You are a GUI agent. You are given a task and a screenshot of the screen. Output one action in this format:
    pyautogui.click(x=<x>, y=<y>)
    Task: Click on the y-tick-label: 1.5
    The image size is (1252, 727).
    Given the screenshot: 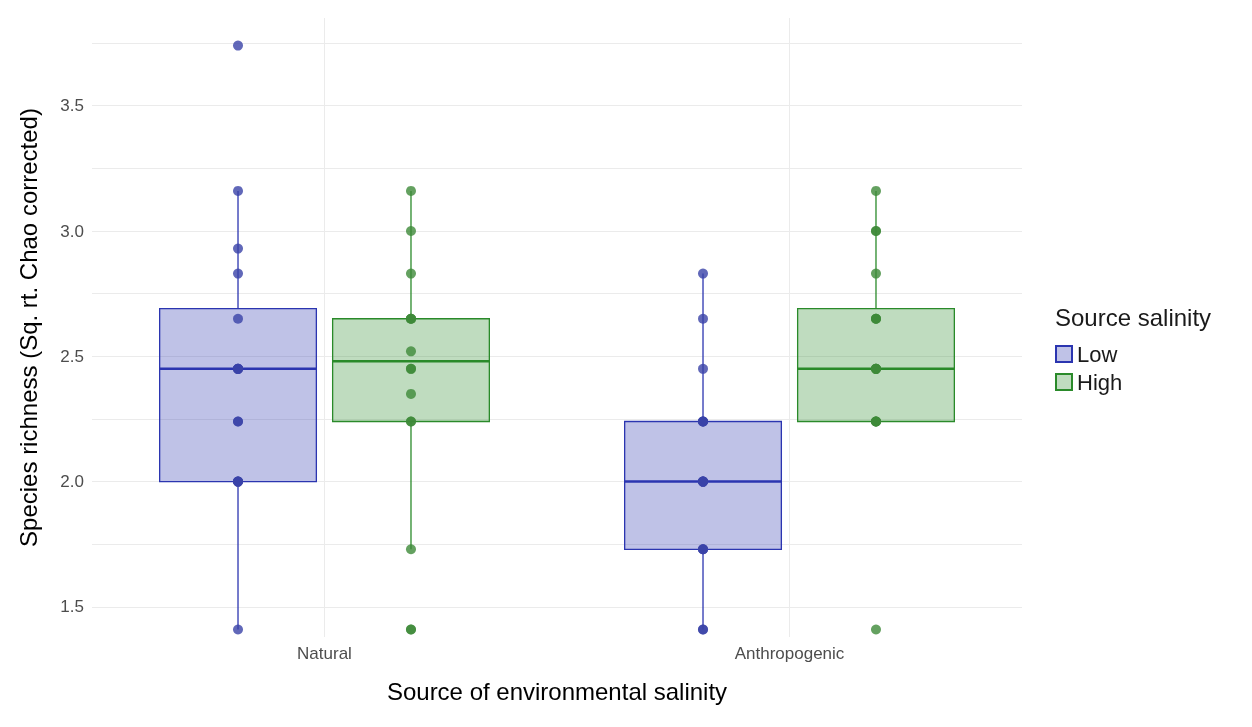 What is the action you would take?
    pyautogui.click(x=72, y=607)
    